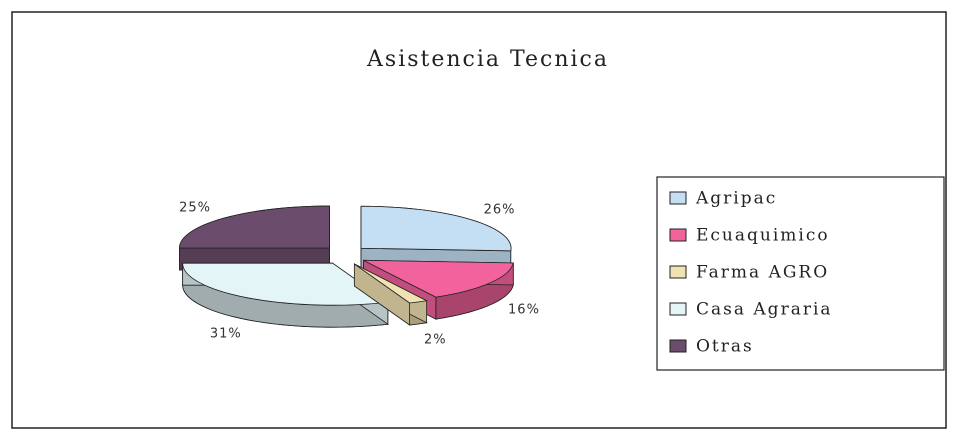 The height and width of the screenshot is (440, 958). I want to click on data-label: 16%, so click(524, 309).